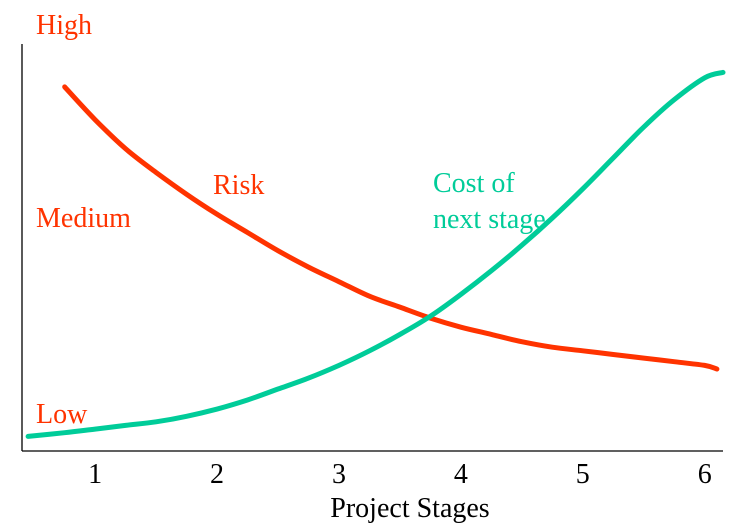 Image resolution: width=746 pixels, height=529 pixels. I want to click on x-tick-label-5: 5, so click(583, 474).